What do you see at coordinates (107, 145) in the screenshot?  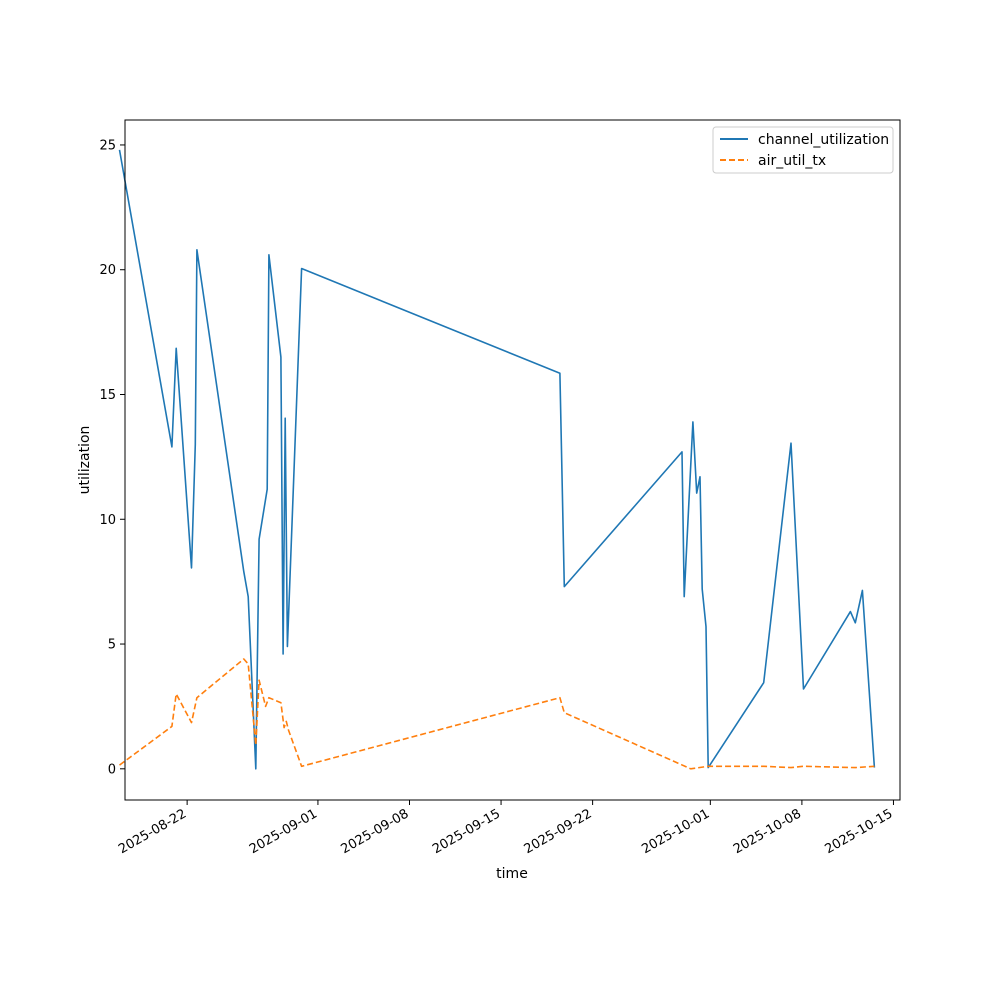 I see `y-tick-label: 25` at bounding box center [107, 145].